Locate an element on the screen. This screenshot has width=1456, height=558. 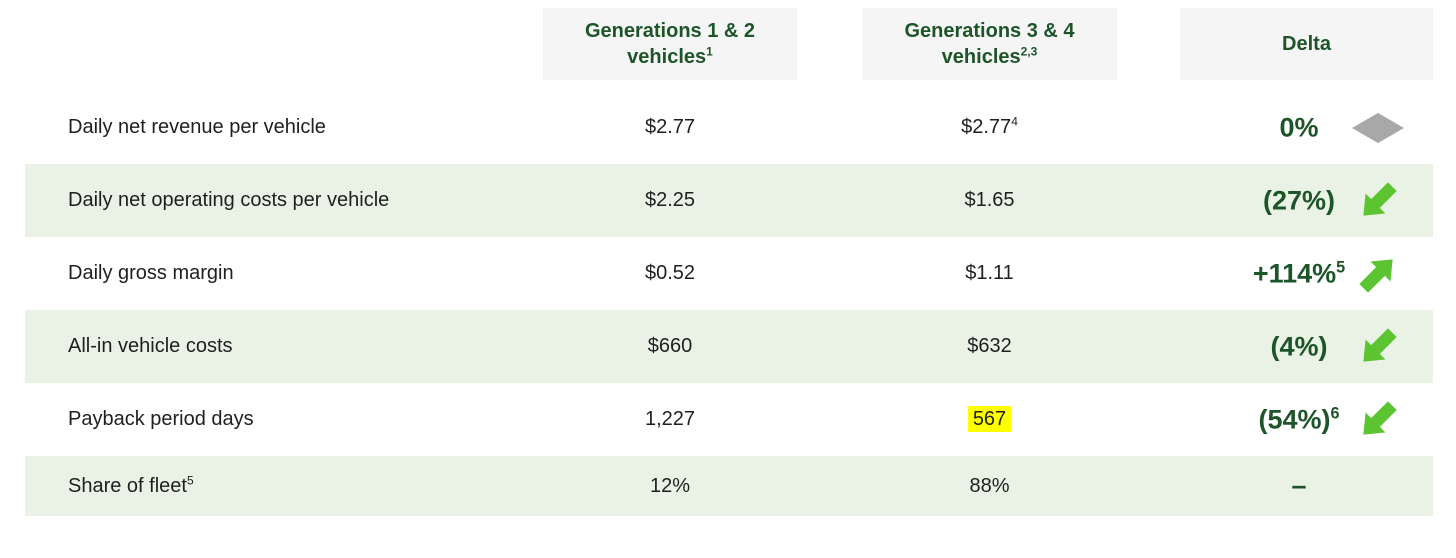
gen12-value: 1,227 is located at coordinates (670, 419).